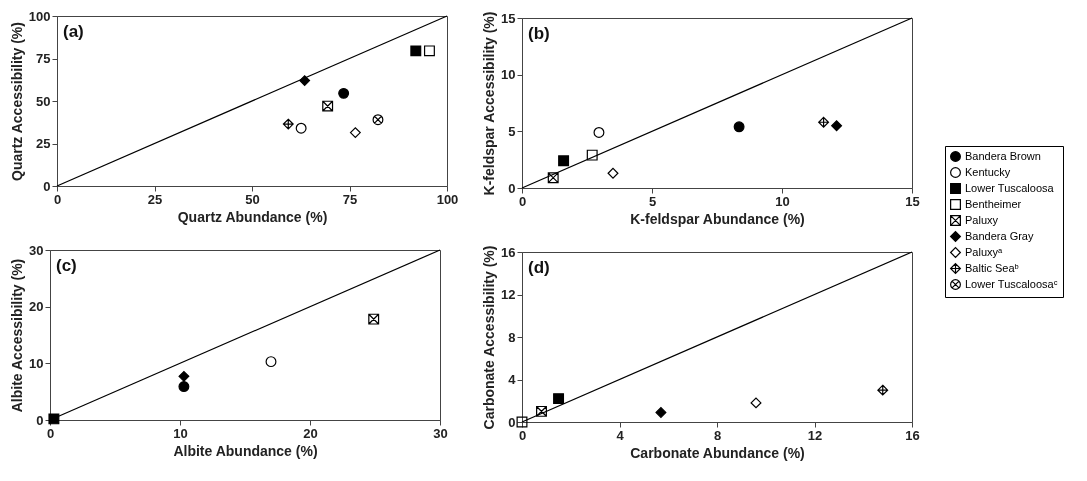 This screenshot has width=1087, height=481. Describe the element at coordinates (539, 33) in the screenshot. I see `annotation: (b)` at that location.